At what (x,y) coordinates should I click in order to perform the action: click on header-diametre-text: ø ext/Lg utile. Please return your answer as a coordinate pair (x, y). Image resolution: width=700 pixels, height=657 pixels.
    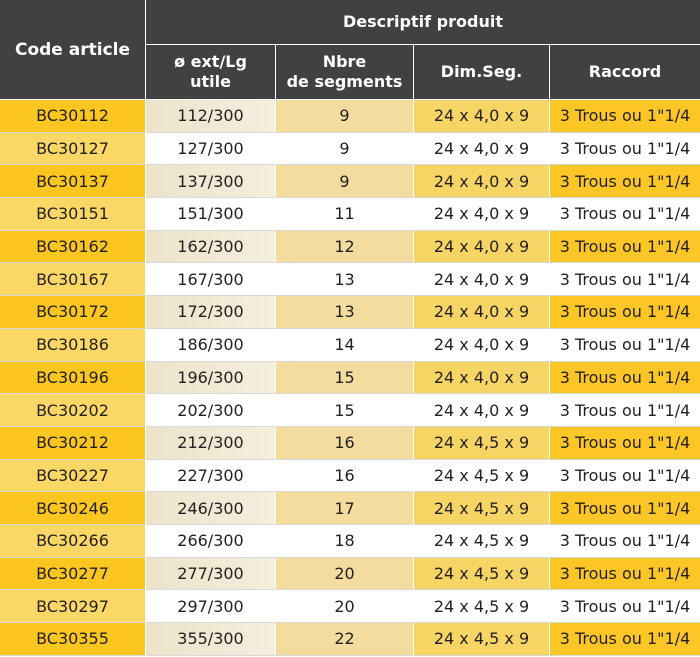
    Looking at the image, I should click on (210, 71).